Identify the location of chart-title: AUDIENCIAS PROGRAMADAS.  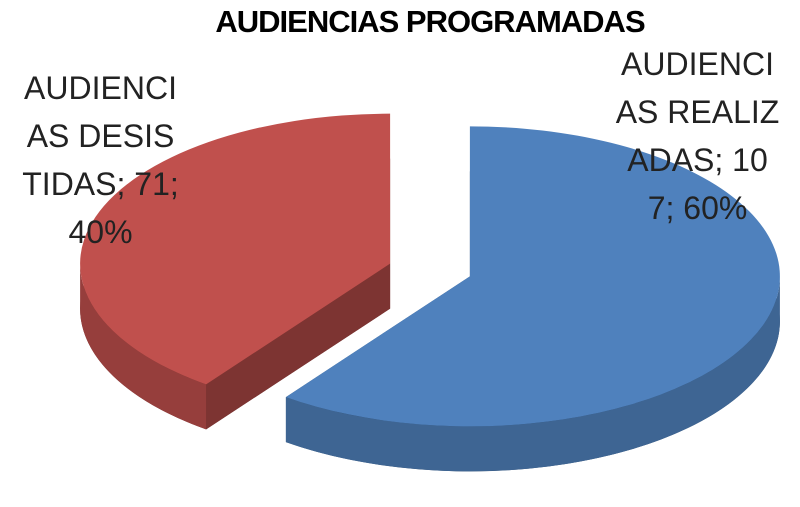
(430, 21).